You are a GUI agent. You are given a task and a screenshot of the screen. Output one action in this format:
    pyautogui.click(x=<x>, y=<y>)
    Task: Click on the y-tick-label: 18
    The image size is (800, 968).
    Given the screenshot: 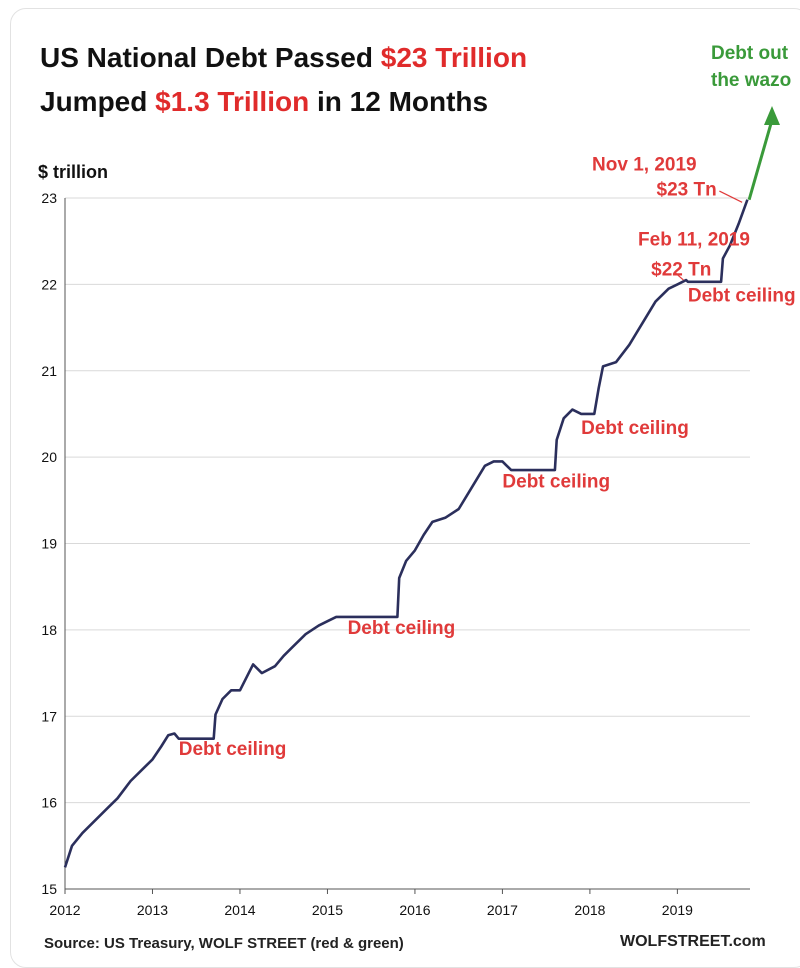 What is the action you would take?
    pyautogui.click(x=49, y=630)
    